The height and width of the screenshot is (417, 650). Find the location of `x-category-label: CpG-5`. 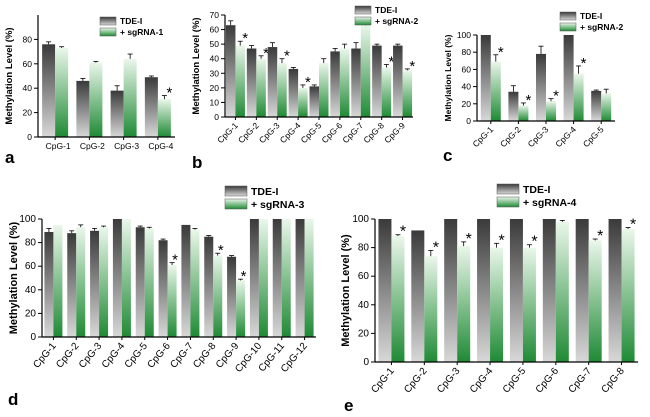

x-category-label: CpG-5 is located at coordinates (593, 136).